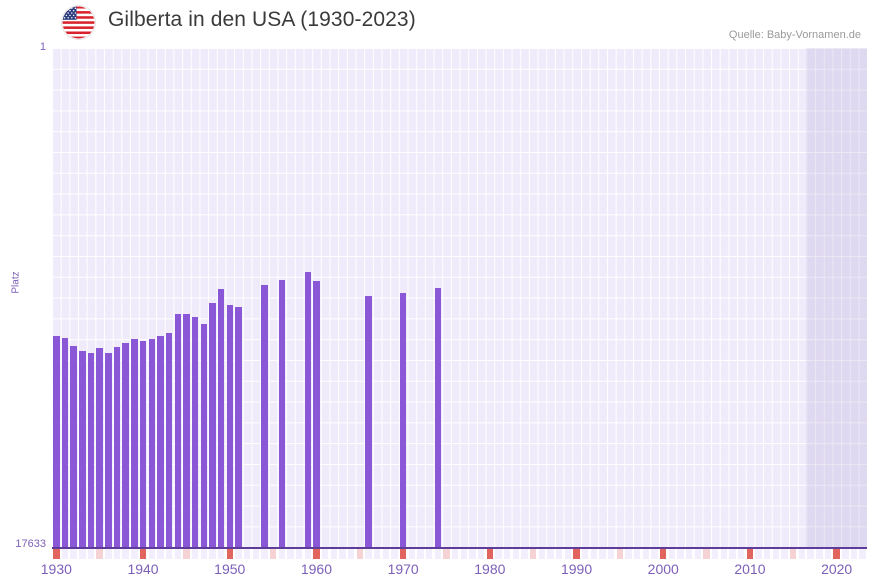 The width and height of the screenshot is (873, 587). What do you see at coordinates (316, 414) in the screenshot?
I see `bar-1960` at bounding box center [316, 414].